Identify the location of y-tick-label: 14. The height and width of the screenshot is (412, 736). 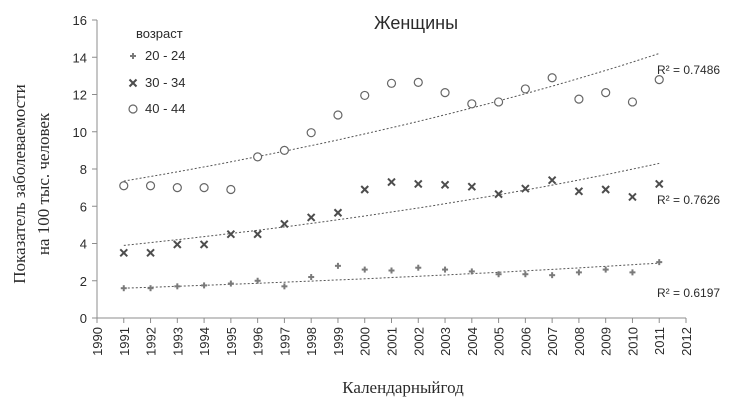
(80, 57).